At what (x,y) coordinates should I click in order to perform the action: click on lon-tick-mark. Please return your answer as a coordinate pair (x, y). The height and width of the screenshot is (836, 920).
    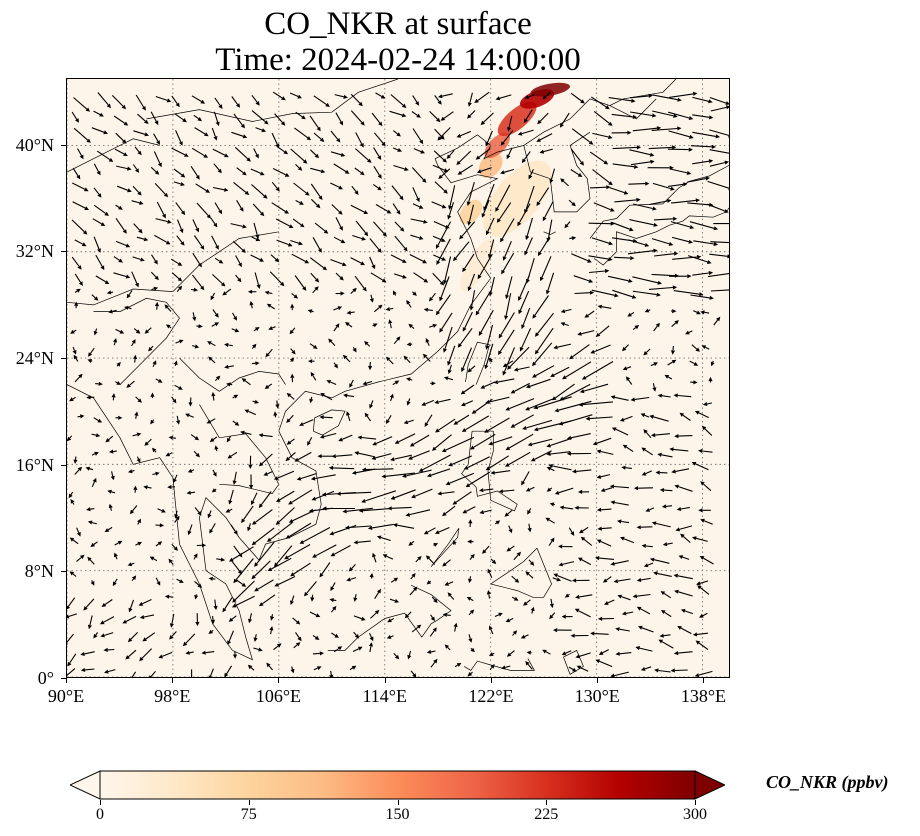
    Looking at the image, I should click on (279, 680).